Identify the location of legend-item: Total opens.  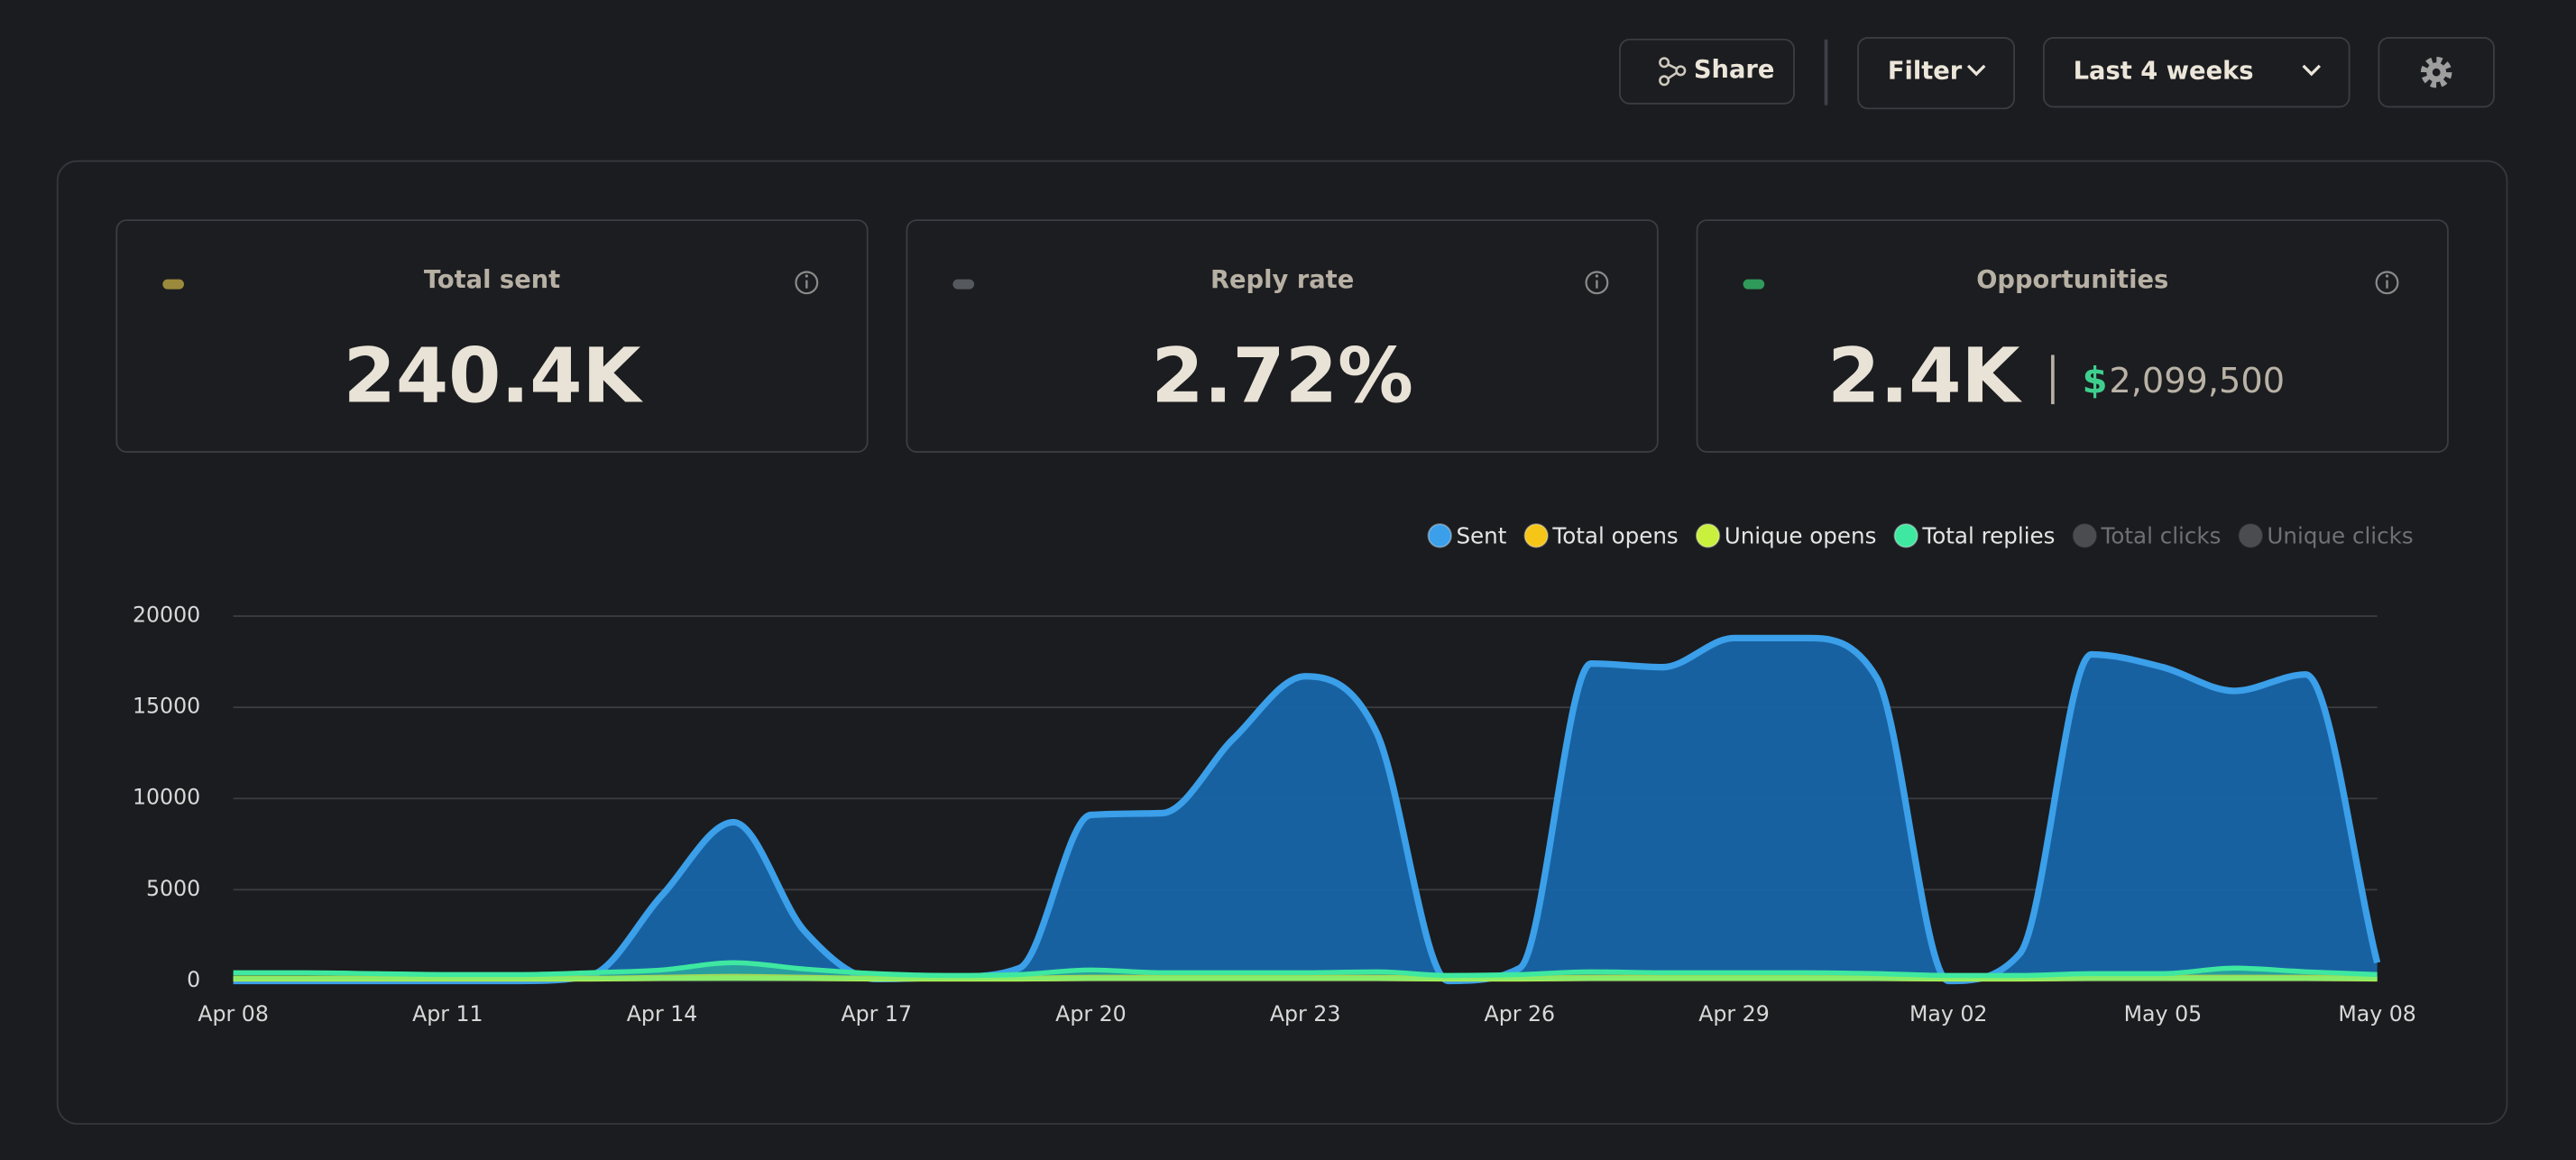
(1601, 536).